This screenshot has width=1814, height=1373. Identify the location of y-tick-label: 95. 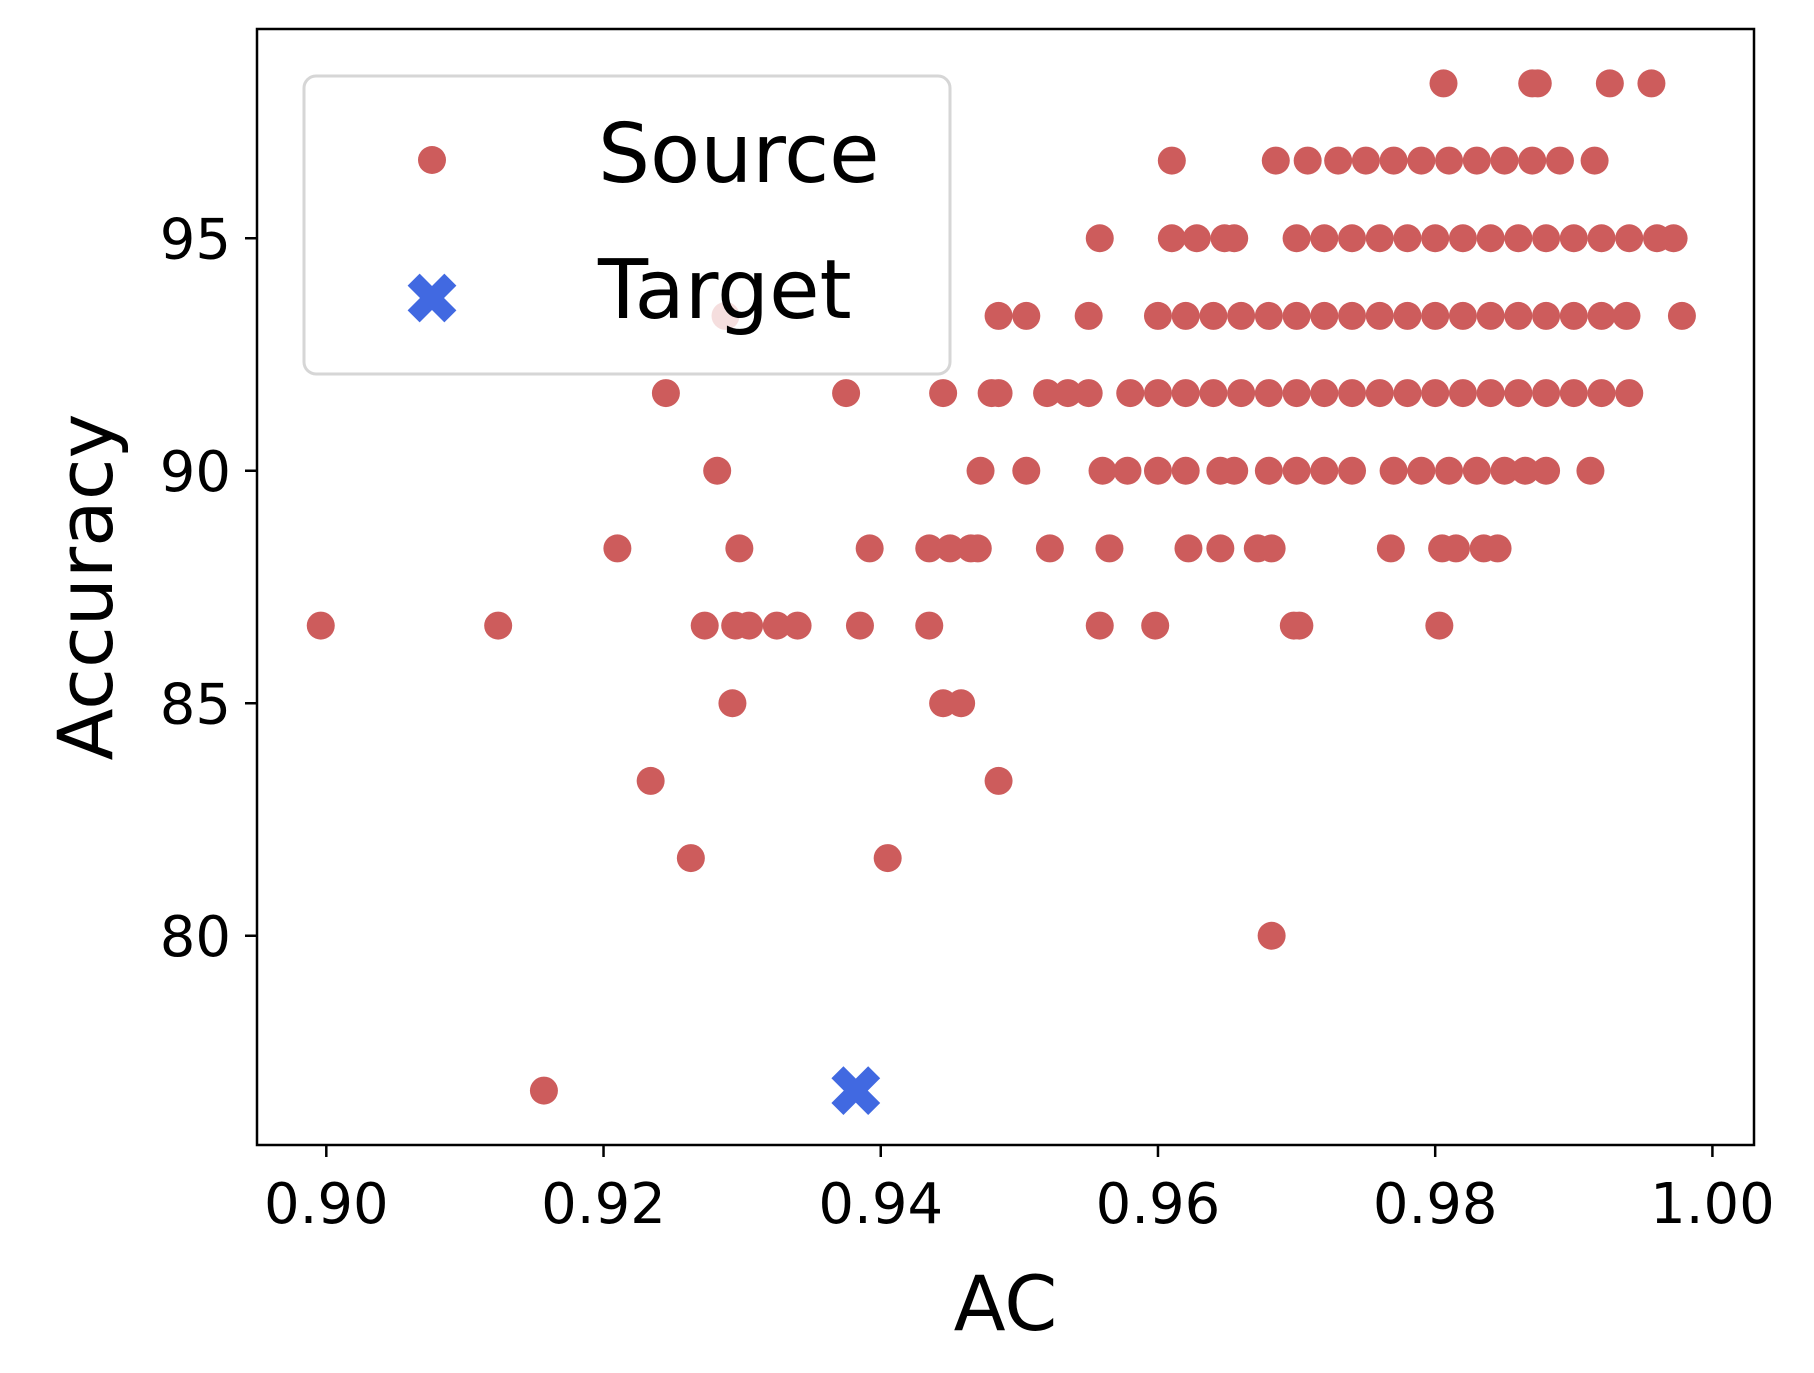
(195, 239).